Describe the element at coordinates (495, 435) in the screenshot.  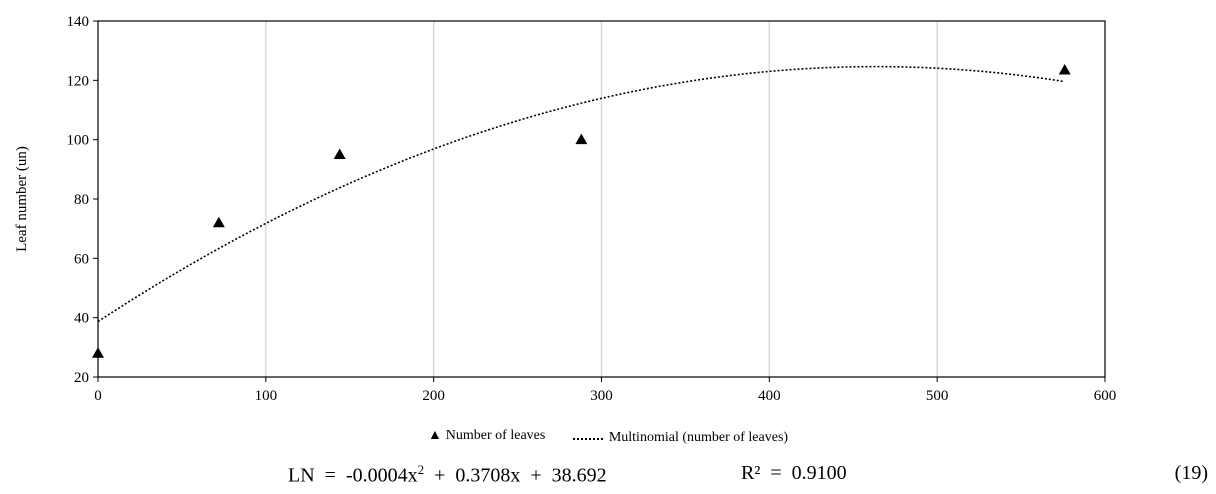
I see `legend-label-number-of-leaves: Number of leaves` at that location.